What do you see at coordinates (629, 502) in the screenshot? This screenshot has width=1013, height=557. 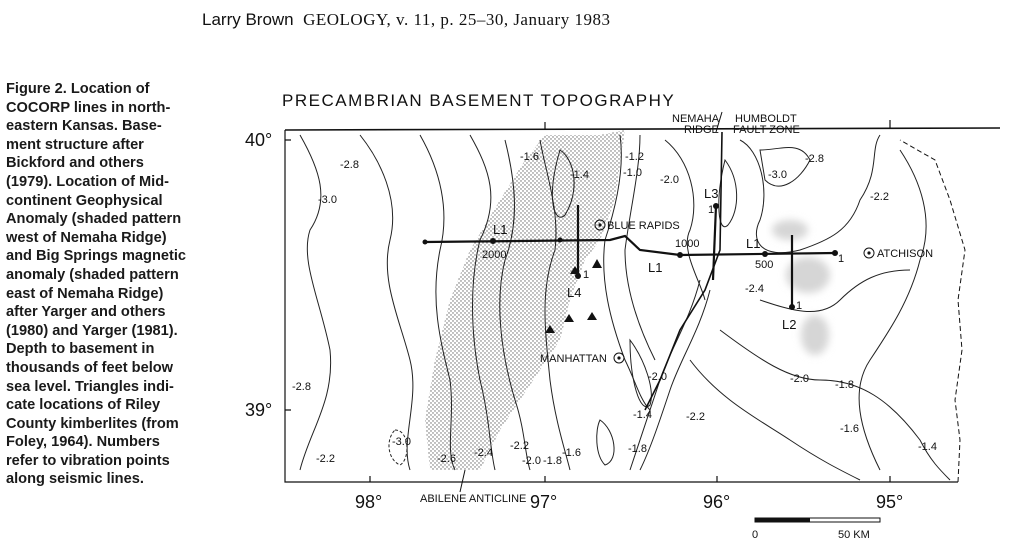 I see `longitude-labels: 98° 97° 96° 95°` at bounding box center [629, 502].